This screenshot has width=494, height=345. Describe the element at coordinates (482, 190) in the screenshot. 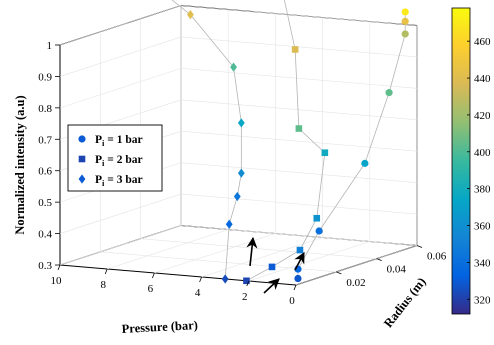

I see `colorbar-tick-label: 380` at that location.